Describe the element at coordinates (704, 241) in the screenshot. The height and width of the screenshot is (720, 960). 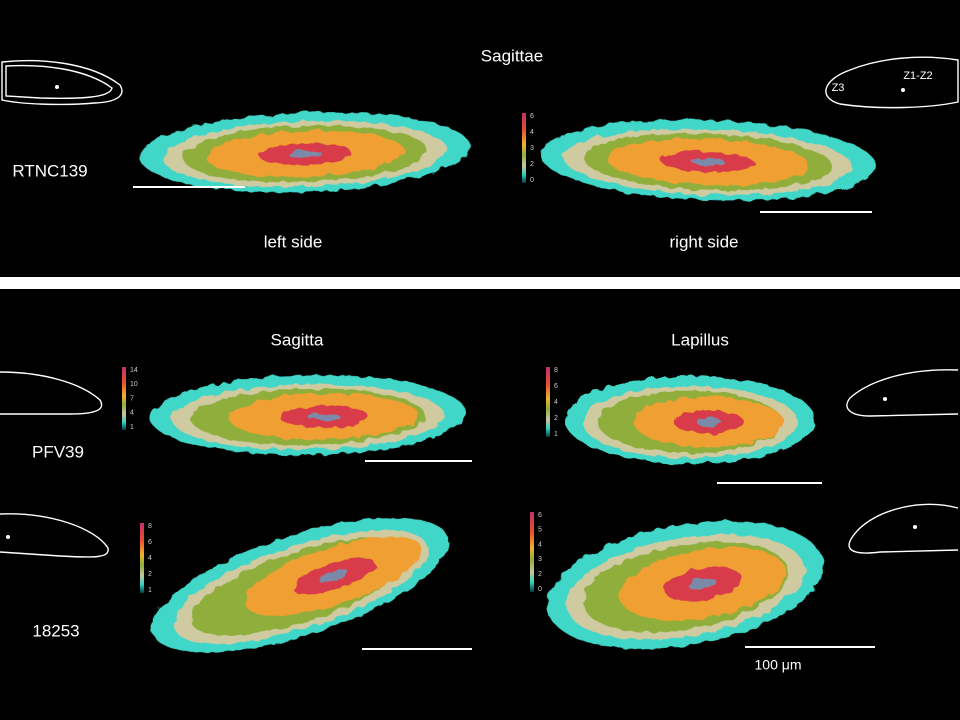
I see `side-label: right side` at that location.